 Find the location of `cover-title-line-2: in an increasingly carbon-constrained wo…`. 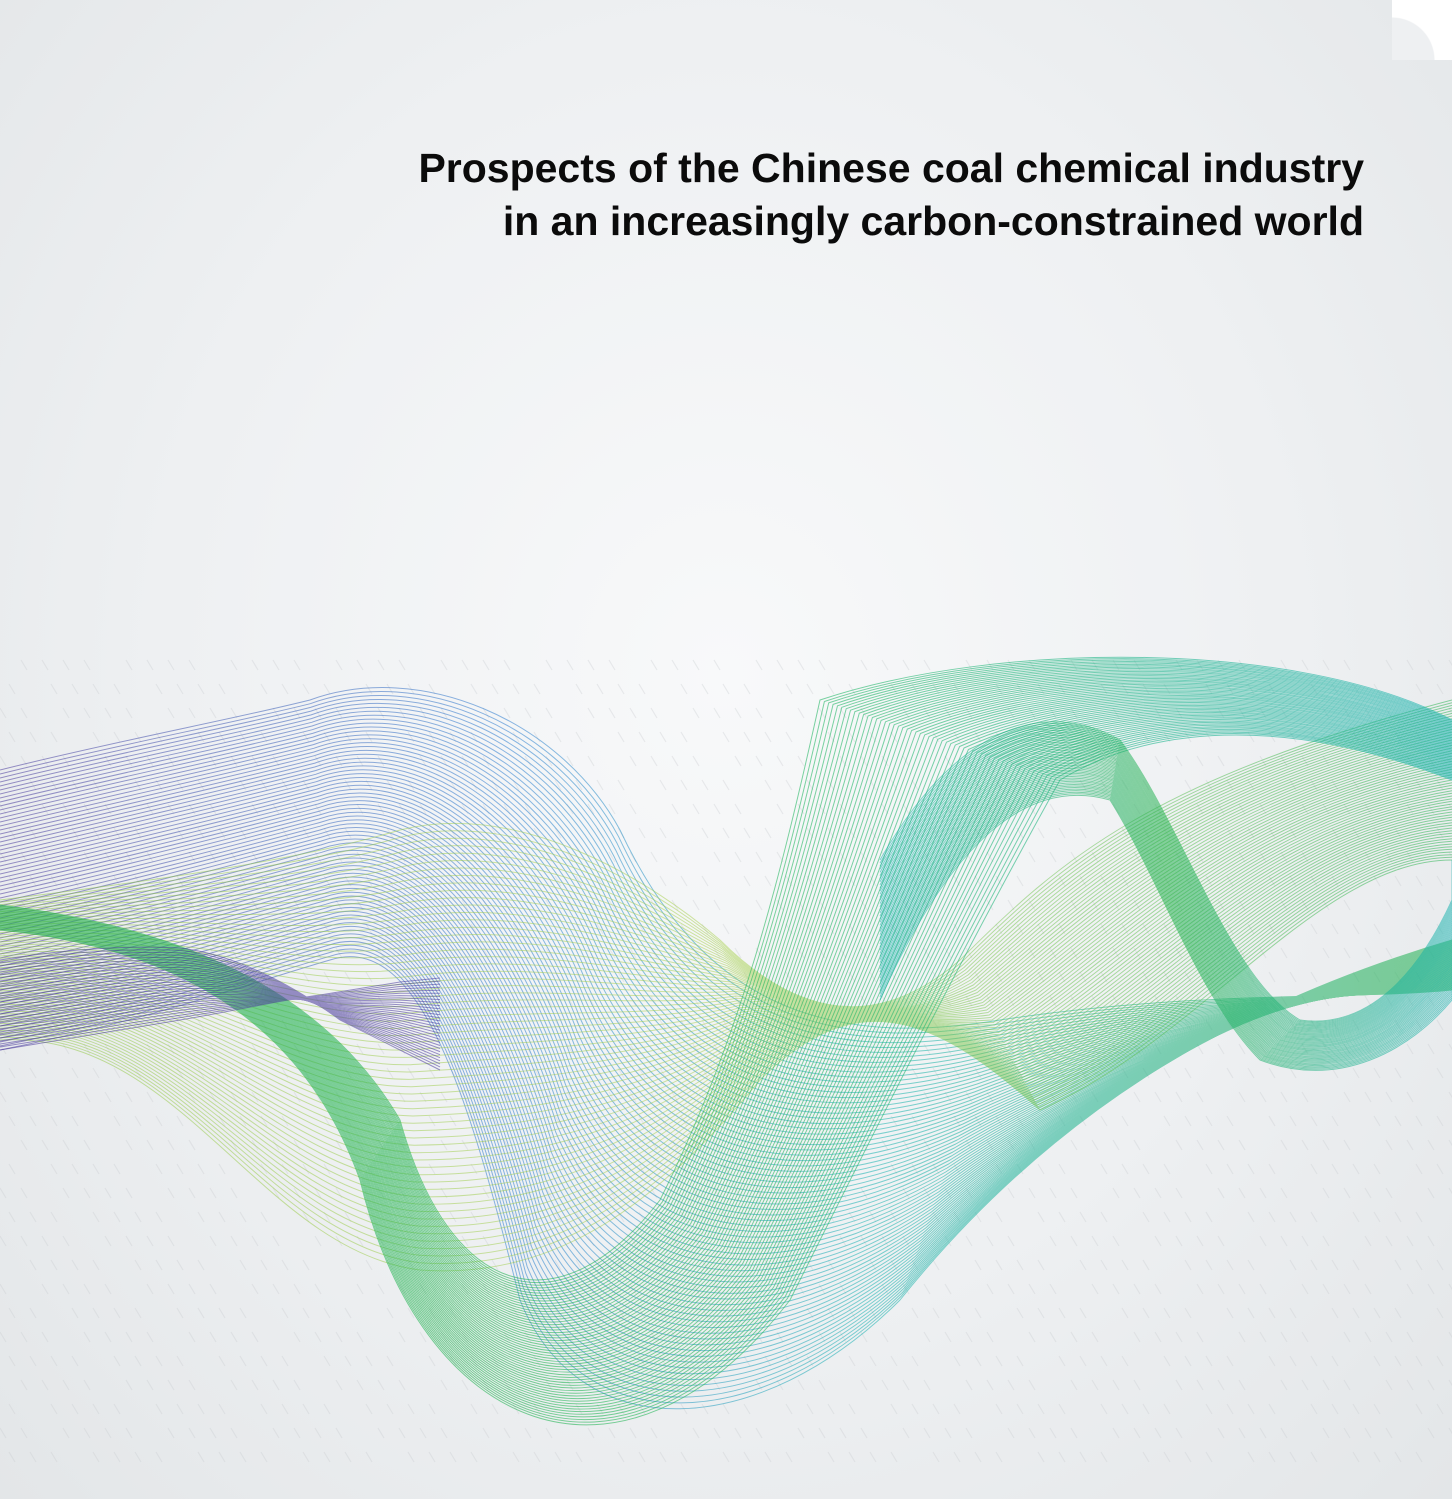

cover-title-line-2: in an increasingly carbon-constrained wo… is located at coordinates (933, 221).